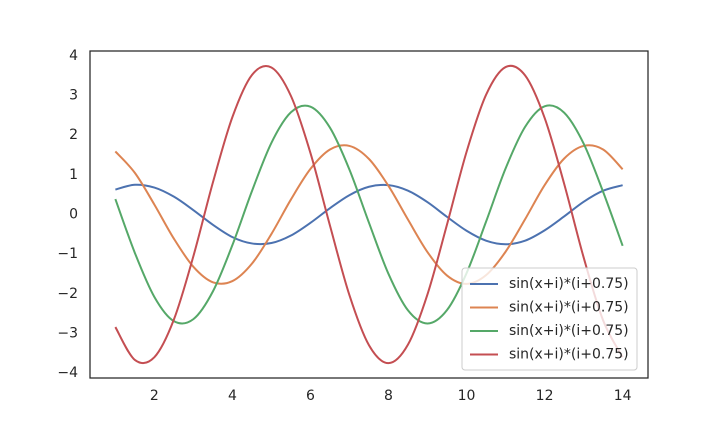  What do you see at coordinates (388, 396) in the screenshot?
I see `x-tick-label: 8` at bounding box center [388, 396].